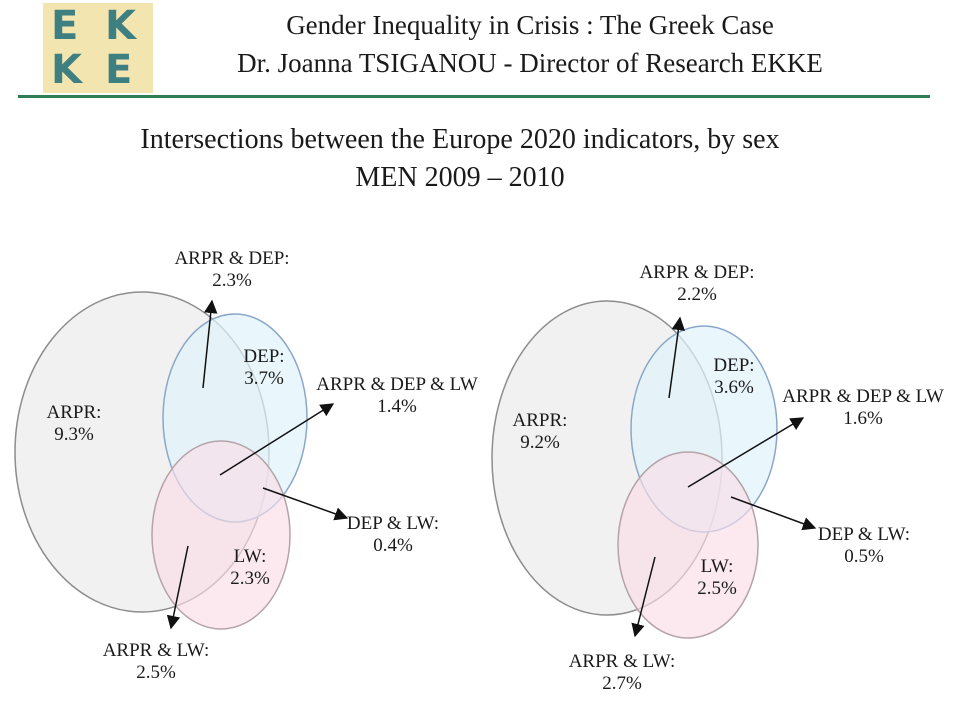  I want to click on arpr-dep-lw-label: ARPR & DEP & LW 1.4%, so click(397, 396).